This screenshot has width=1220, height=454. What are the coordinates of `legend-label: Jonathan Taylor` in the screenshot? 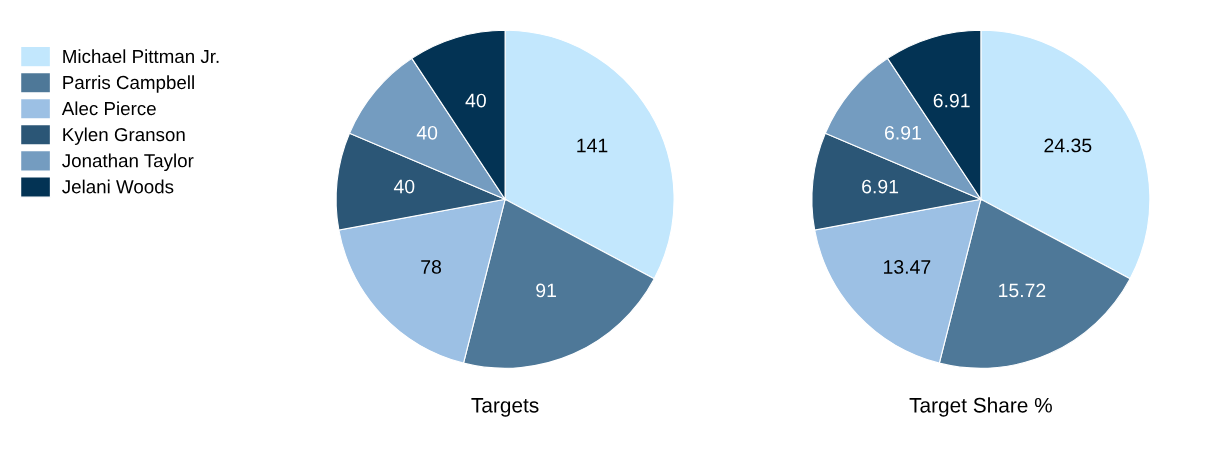 It's located at (128, 162).